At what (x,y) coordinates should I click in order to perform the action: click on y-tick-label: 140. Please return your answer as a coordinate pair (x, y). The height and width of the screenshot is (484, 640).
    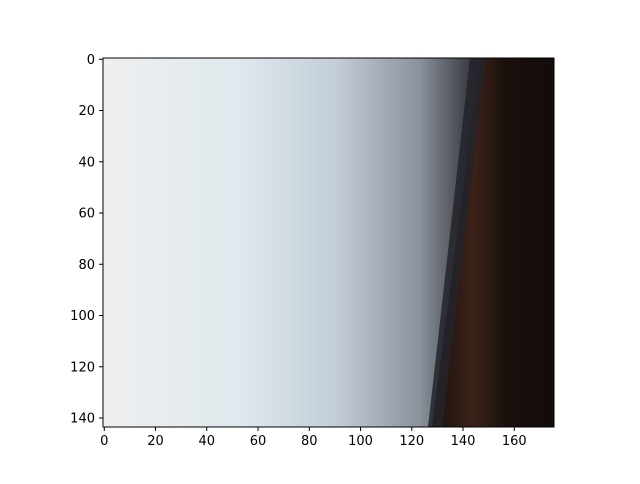
    Looking at the image, I should click on (82, 419).